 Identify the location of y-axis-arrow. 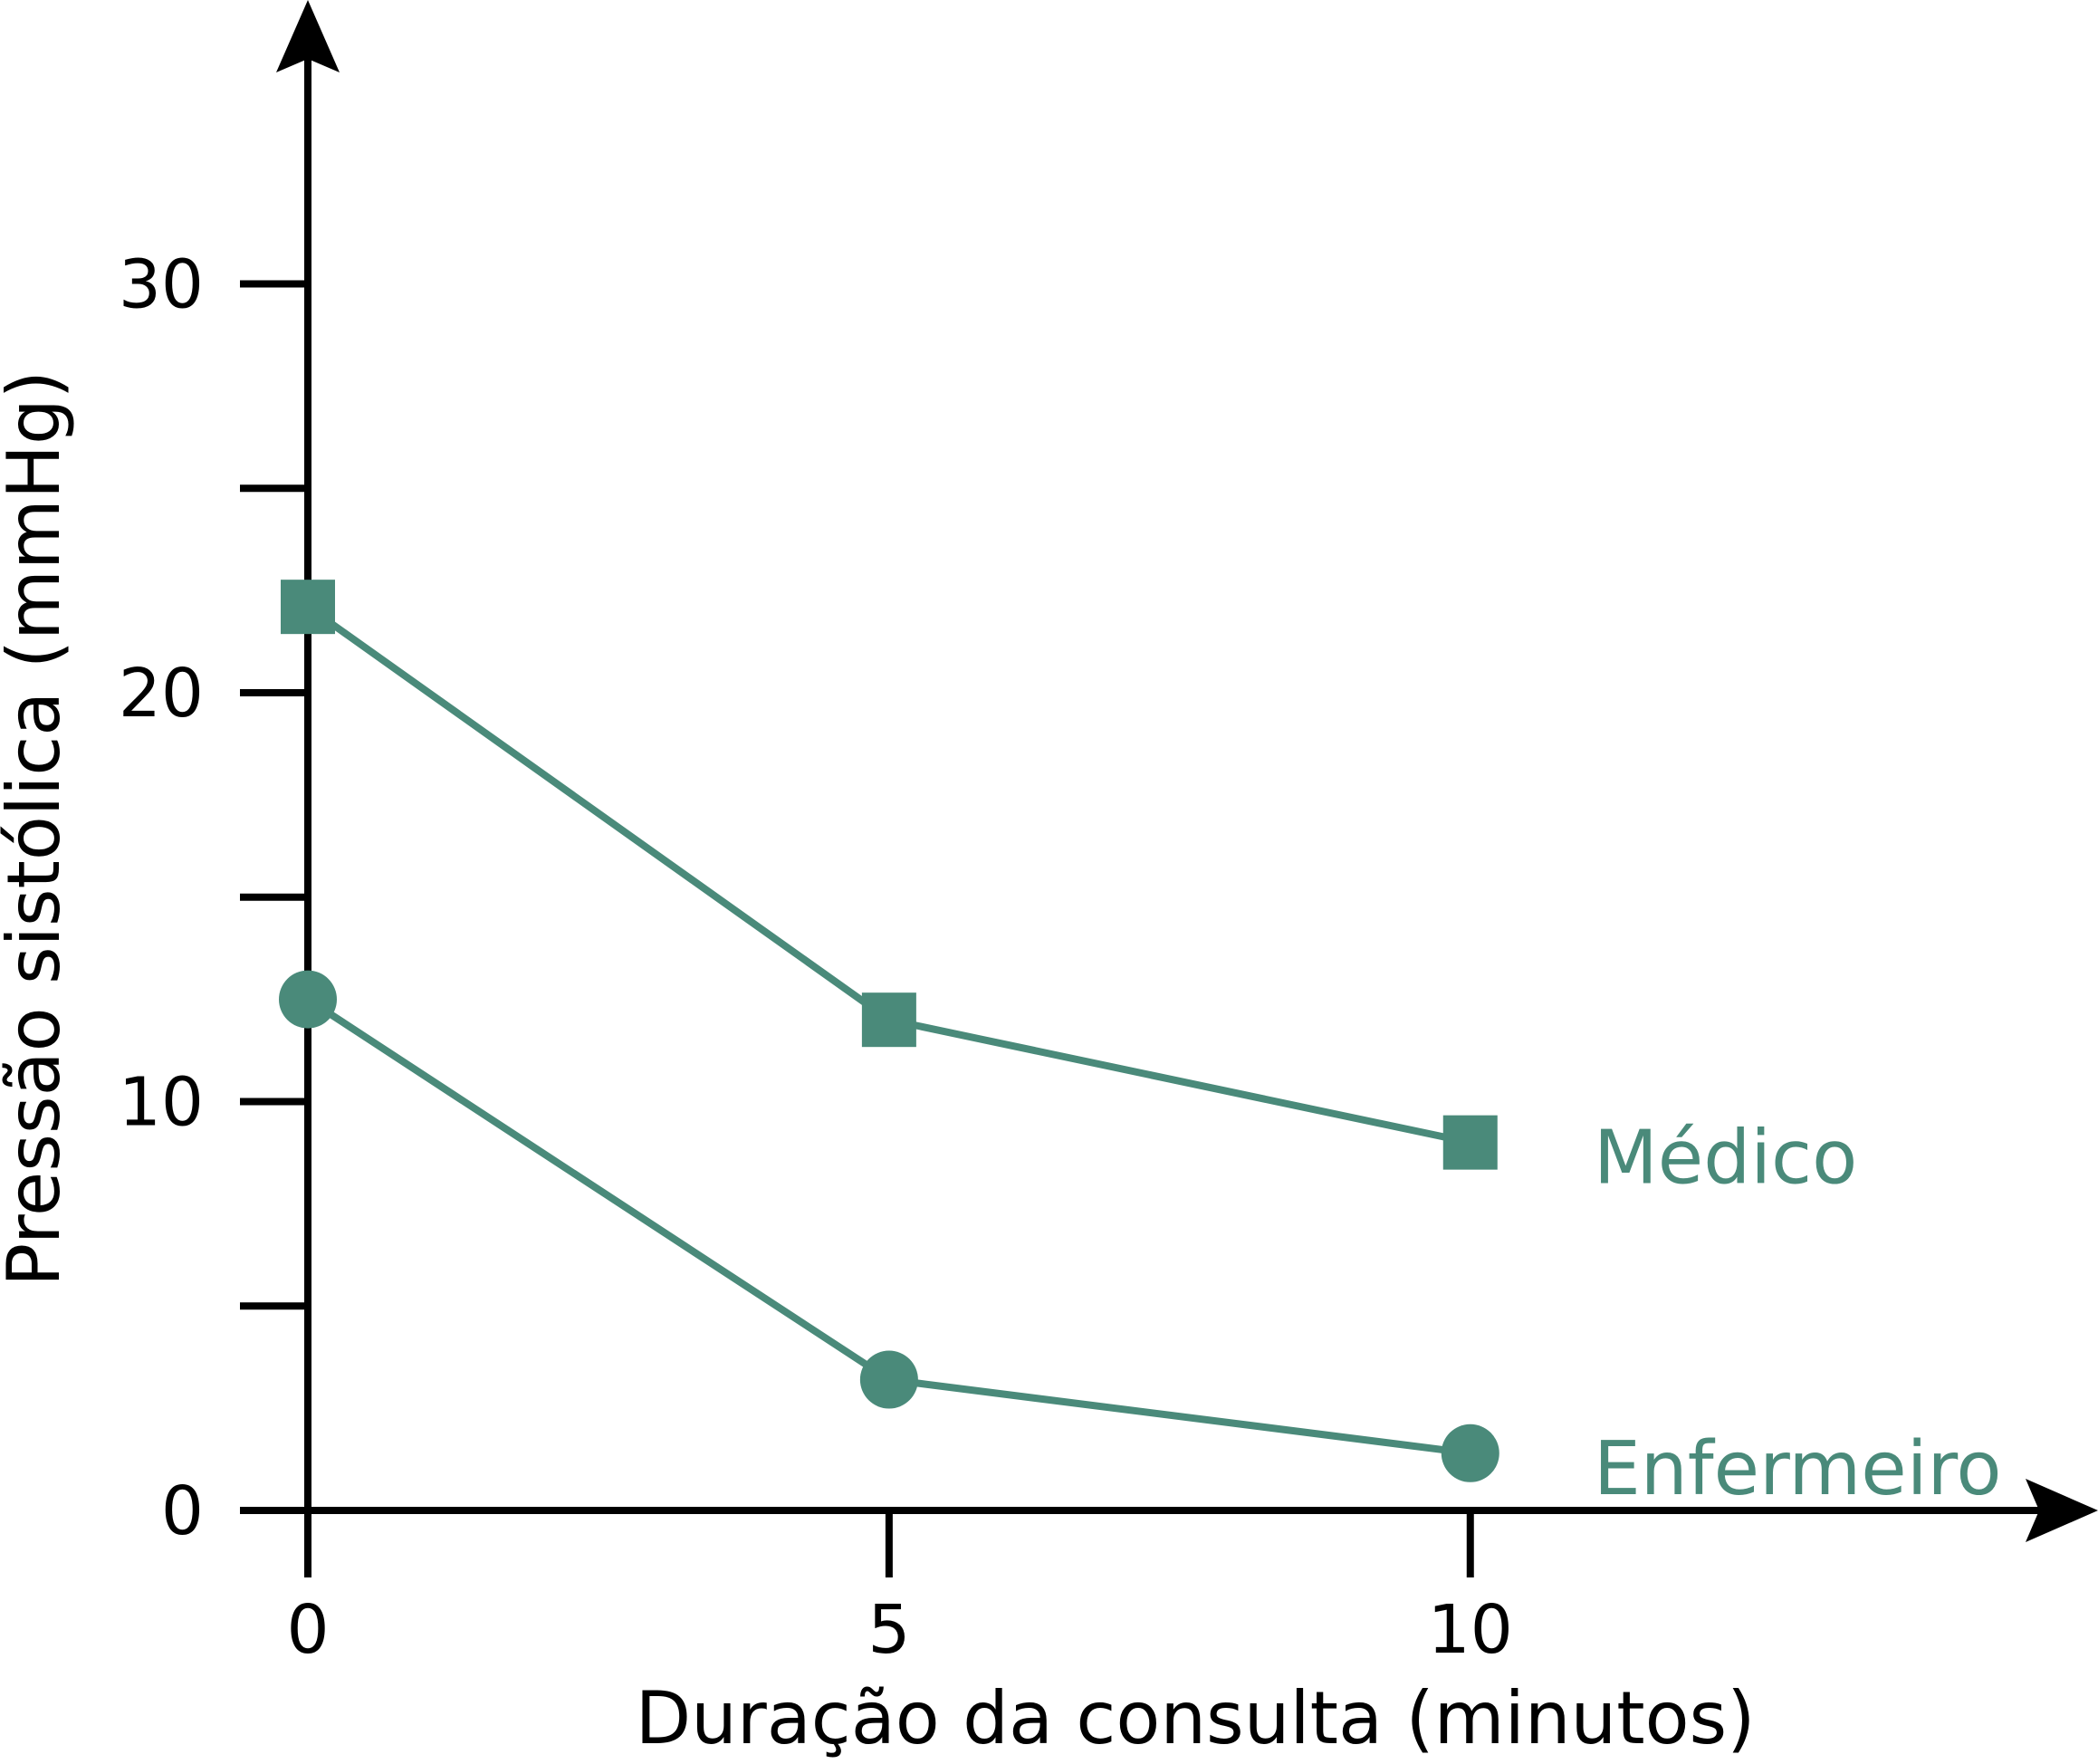
(308, 36).